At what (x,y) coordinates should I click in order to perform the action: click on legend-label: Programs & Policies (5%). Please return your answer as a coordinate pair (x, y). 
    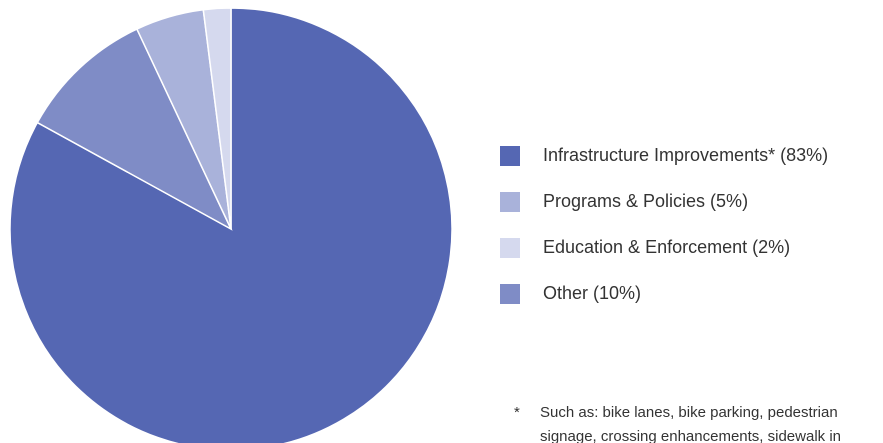
    Looking at the image, I should click on (645, 201).